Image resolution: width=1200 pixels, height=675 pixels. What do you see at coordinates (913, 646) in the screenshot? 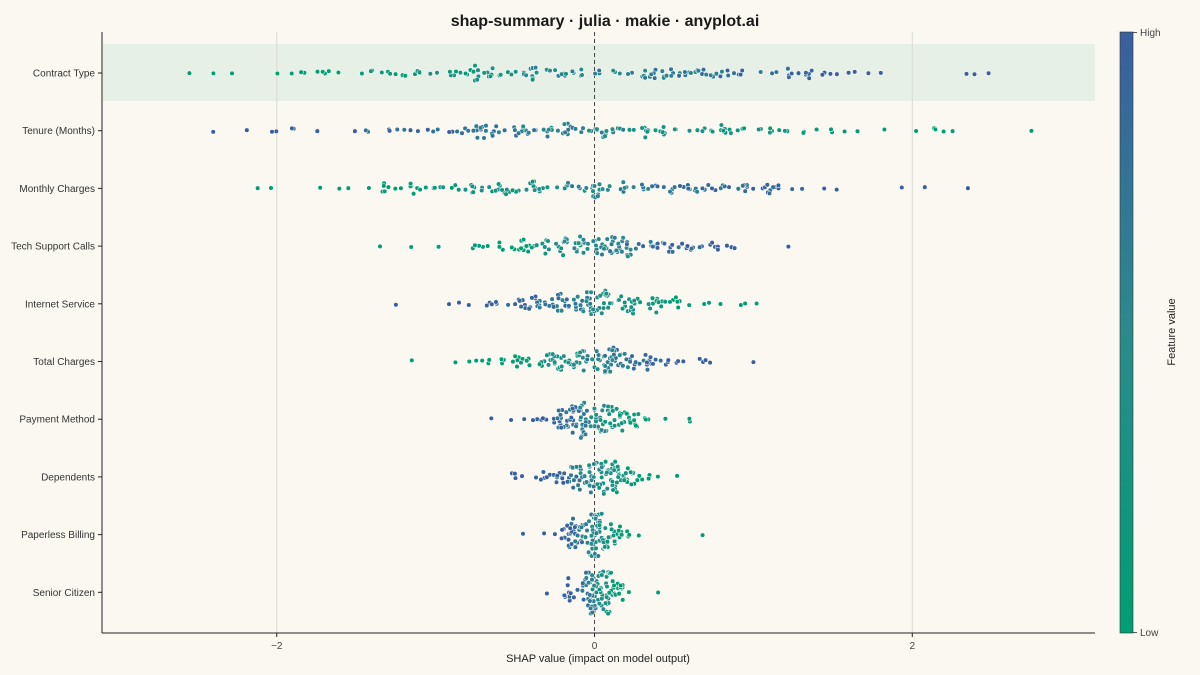
I see `x-tick-label: 2` at bounding box center [913, 646].